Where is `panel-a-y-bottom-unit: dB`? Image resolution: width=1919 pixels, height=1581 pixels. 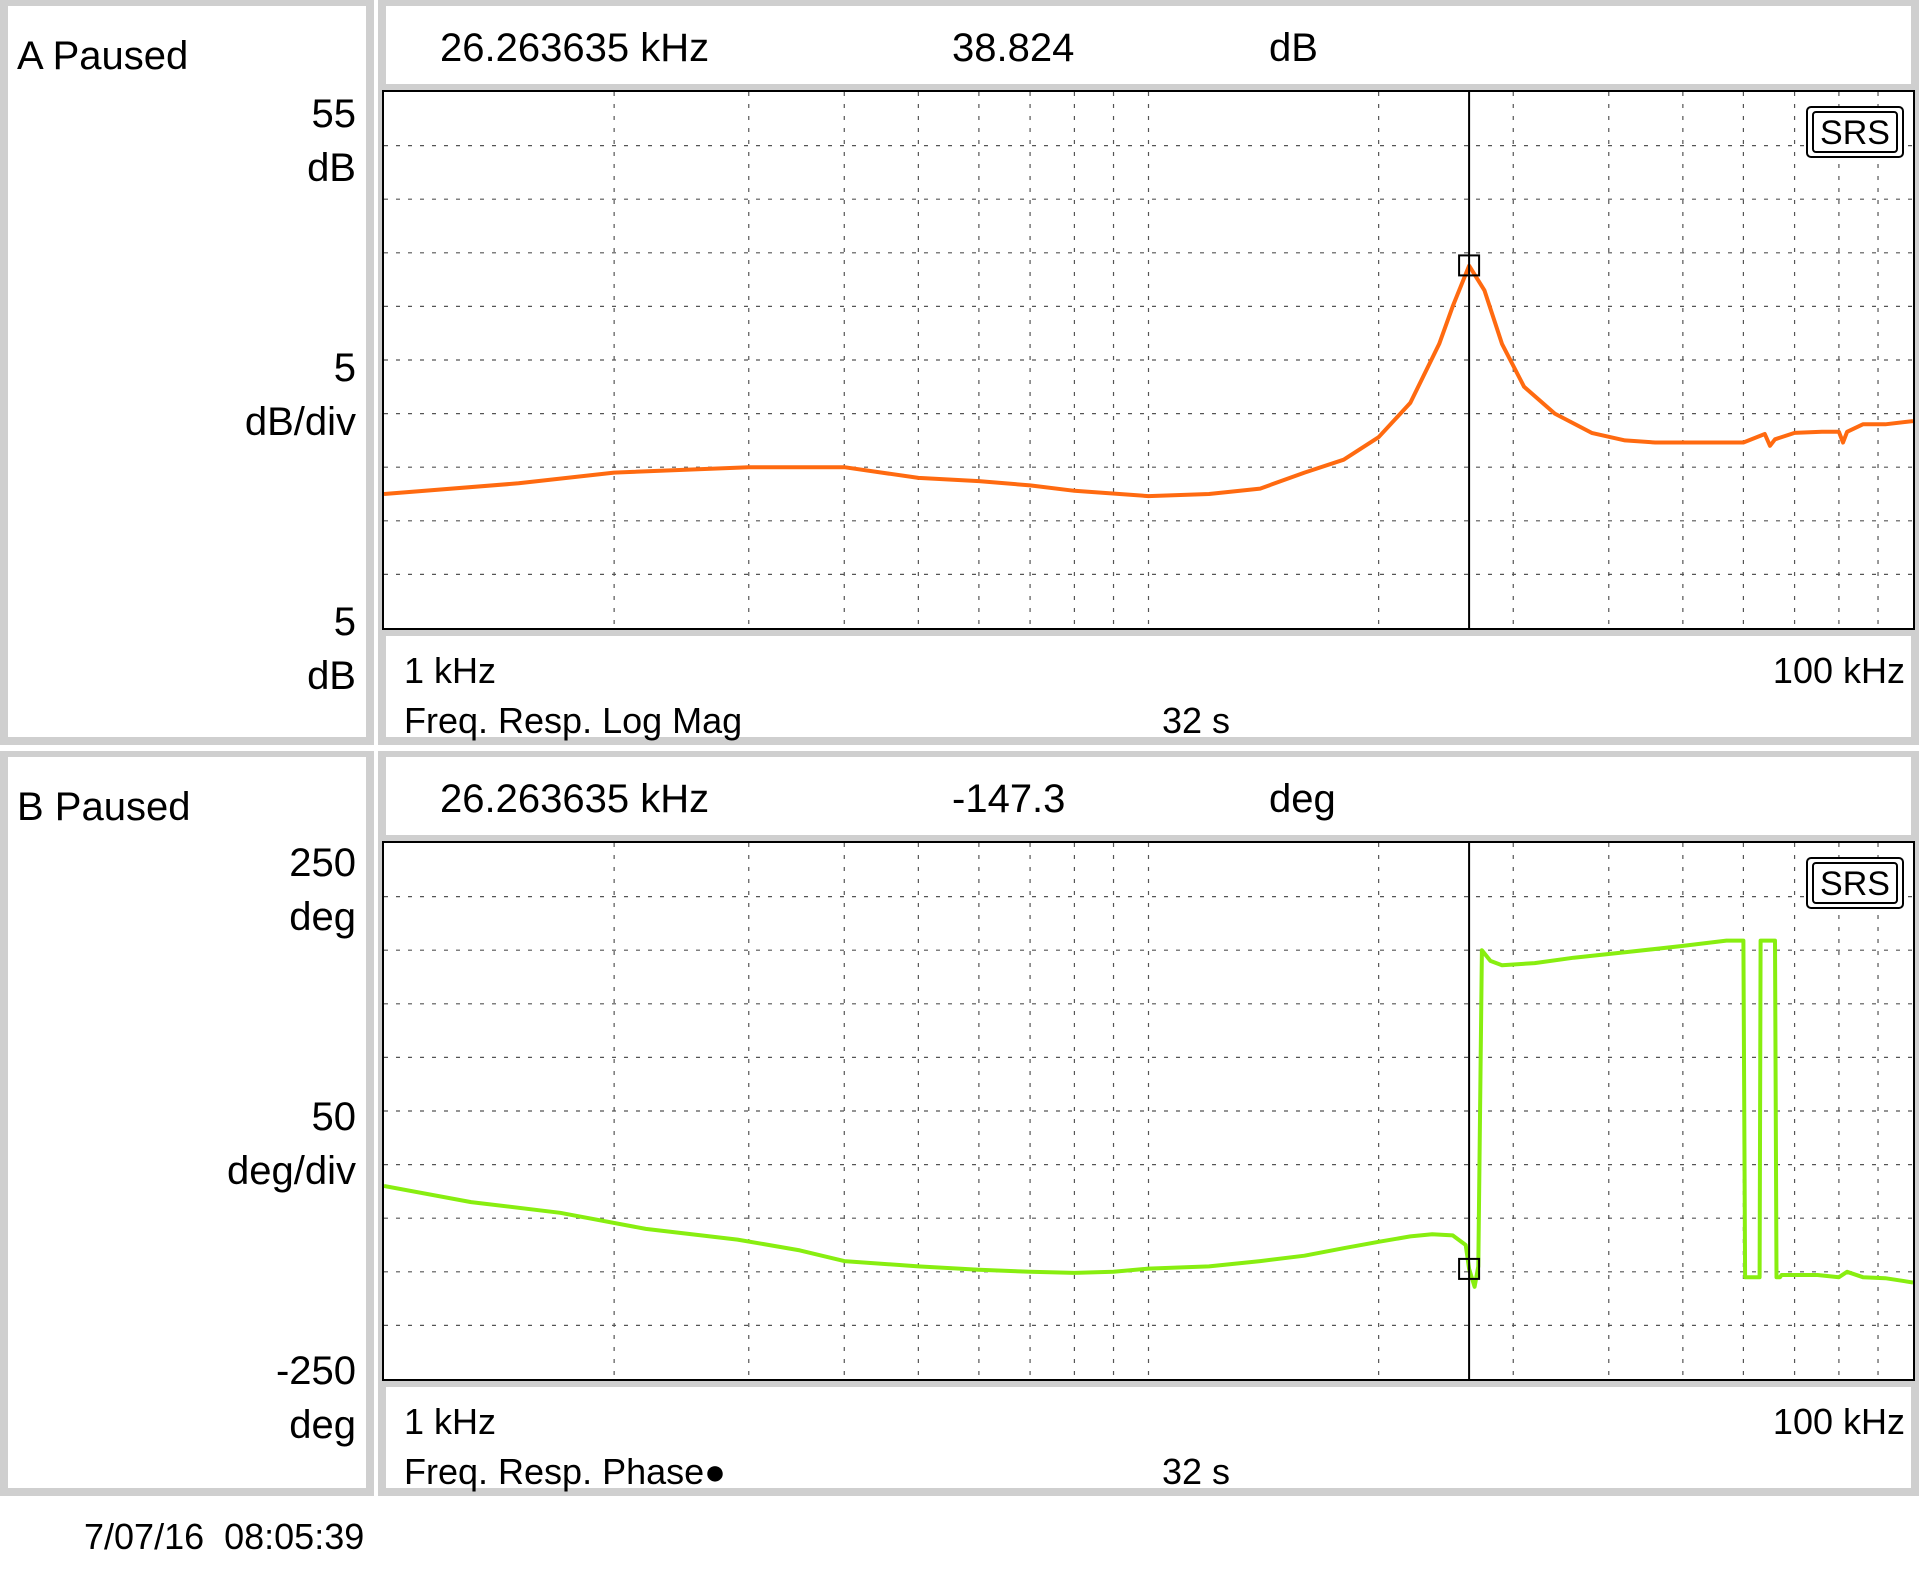 panel-a-y-bottom-unit: dB is located at coordinates (331, 676).